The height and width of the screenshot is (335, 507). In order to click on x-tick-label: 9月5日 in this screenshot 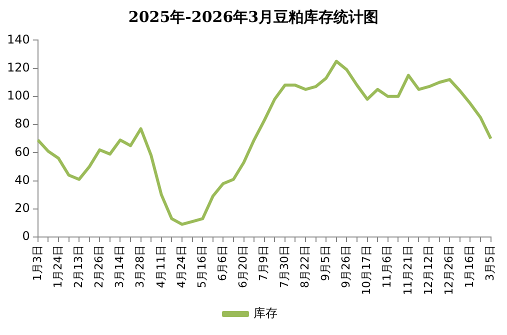, I will do `click(325, 263)`.